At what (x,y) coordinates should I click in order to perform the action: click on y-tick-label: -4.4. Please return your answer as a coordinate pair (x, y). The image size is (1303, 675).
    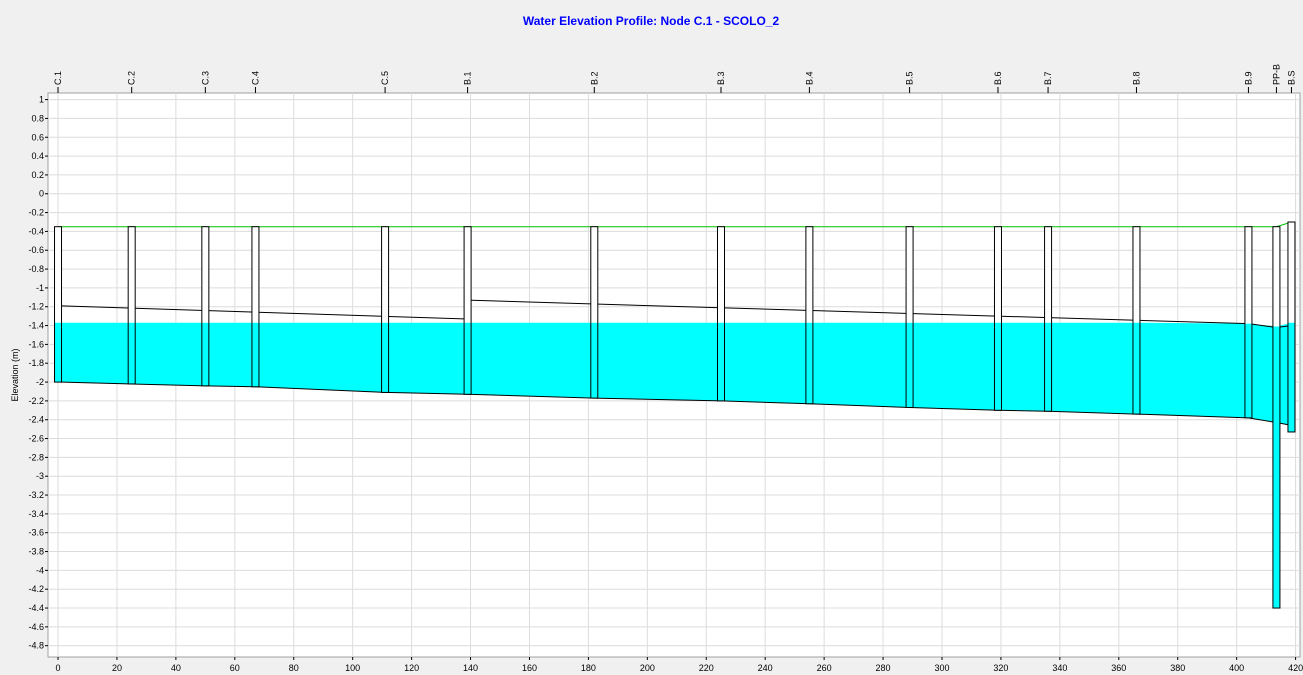
    Looking at the image, I should click on (36, 608).